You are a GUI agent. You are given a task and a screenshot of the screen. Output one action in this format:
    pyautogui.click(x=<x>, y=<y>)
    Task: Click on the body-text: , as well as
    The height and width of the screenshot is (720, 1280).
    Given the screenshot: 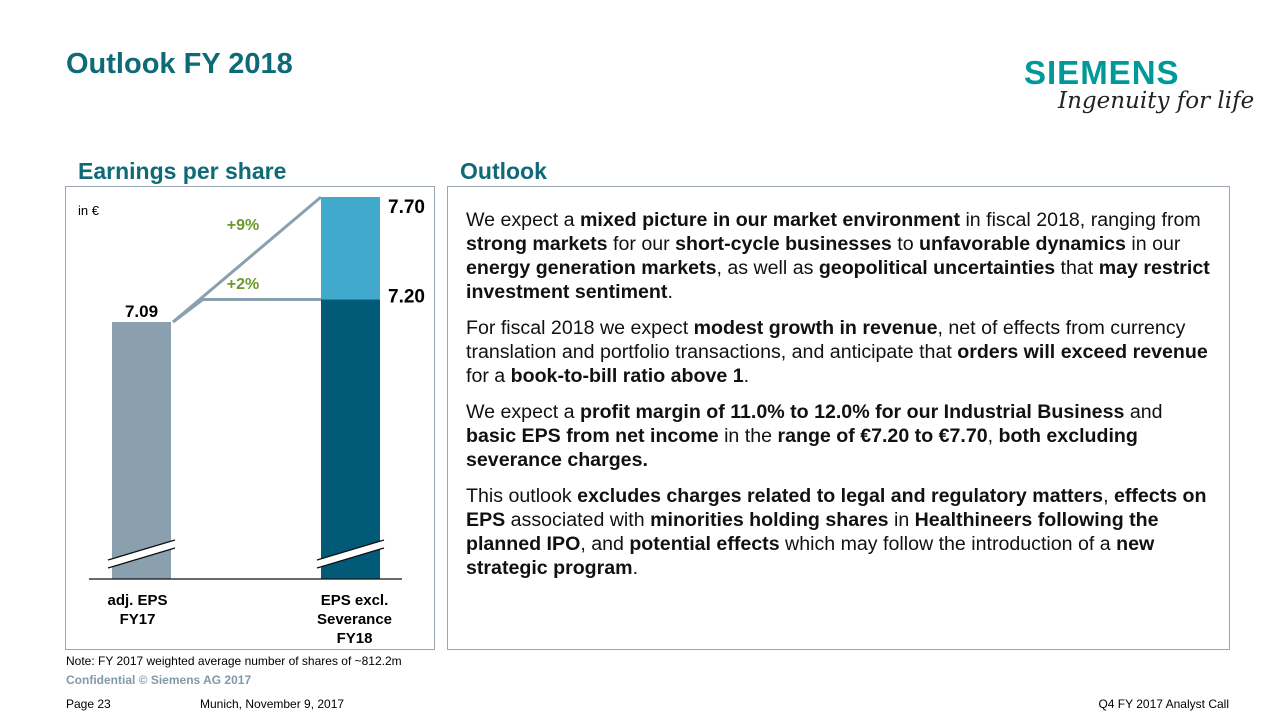 What is the action you would take?
    pyautogui.click(x=767, y=268)
    